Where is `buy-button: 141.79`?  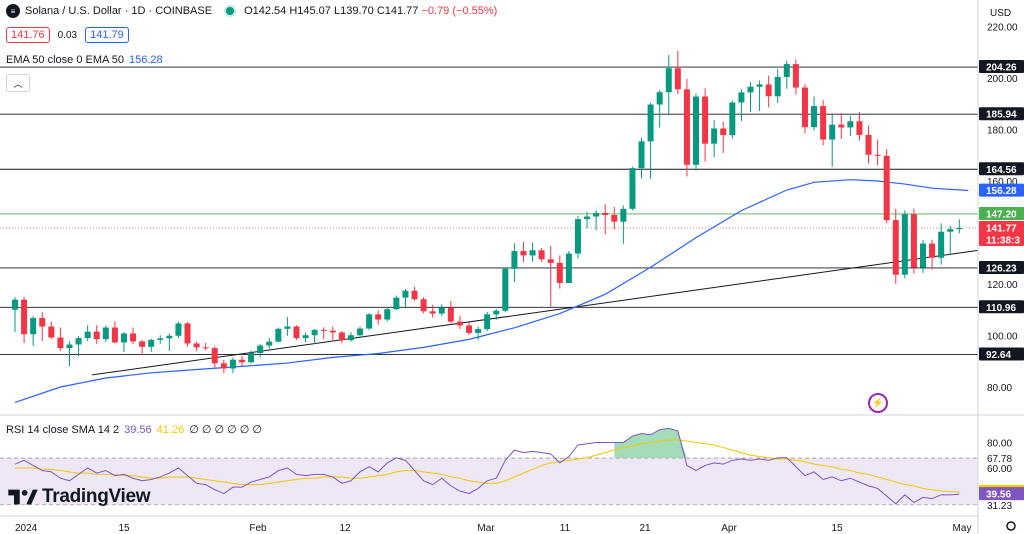 buy-button: 141.79 is located at coordinates (107, 35).